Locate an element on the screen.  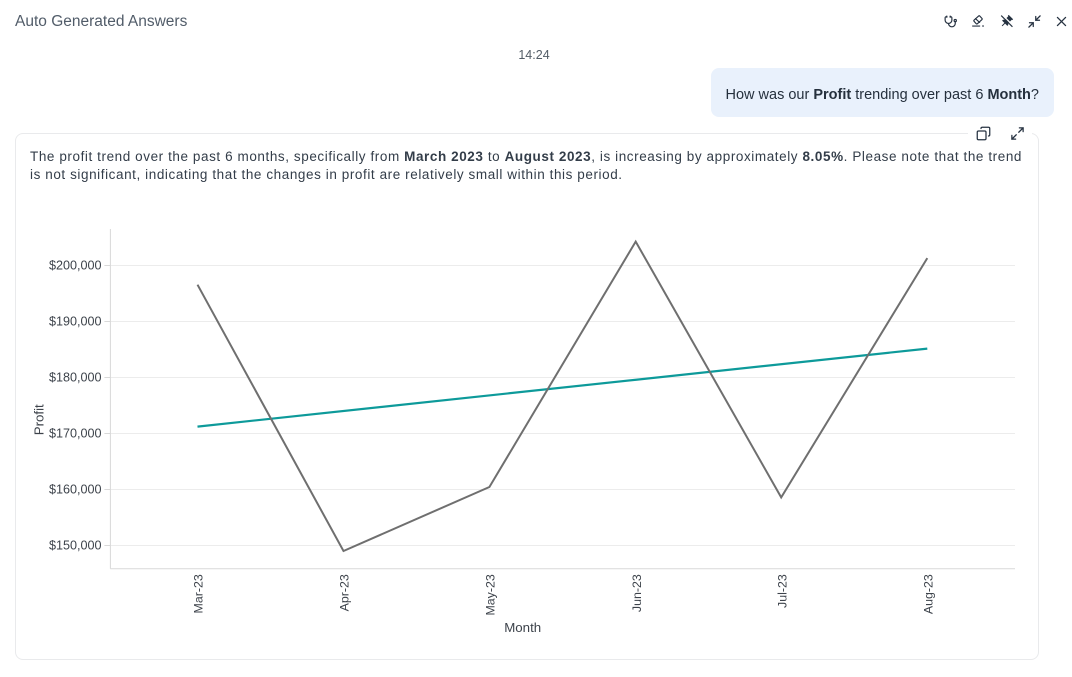
svg-text: $150,000 is located at coordinates (75, 546).